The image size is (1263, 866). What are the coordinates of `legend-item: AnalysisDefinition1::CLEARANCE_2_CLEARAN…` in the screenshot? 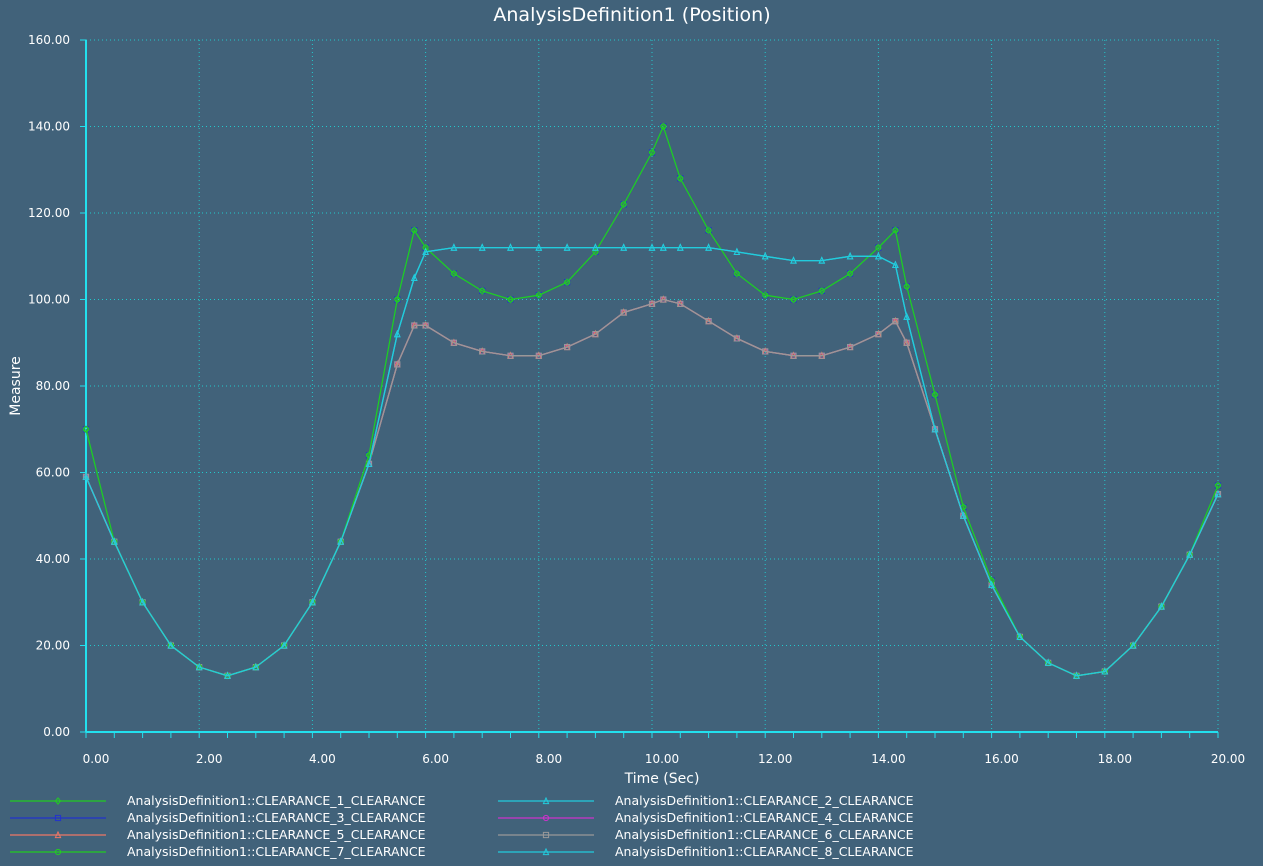 It's located at (706, 800).